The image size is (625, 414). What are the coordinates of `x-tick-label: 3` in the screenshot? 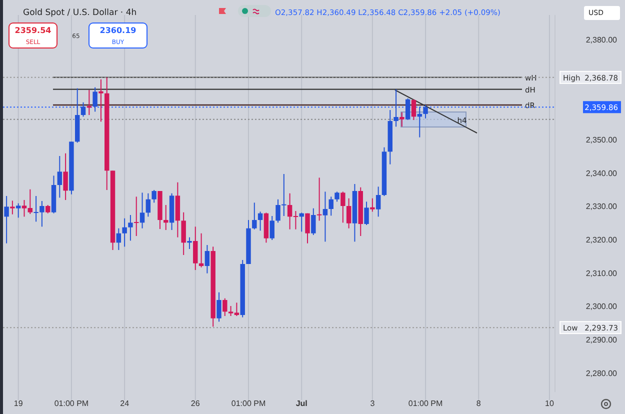 It's located at (373, 403).